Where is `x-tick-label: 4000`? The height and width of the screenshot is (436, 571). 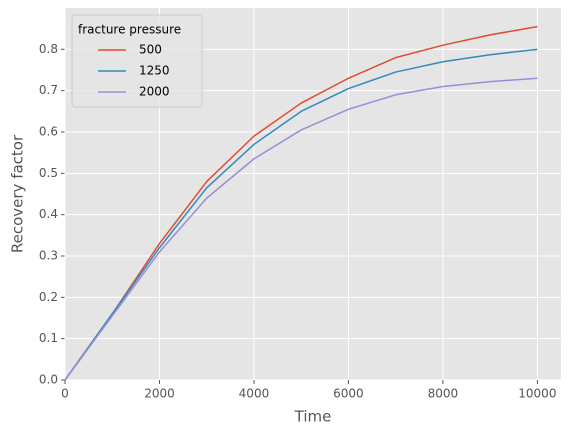
x-tick-label: 4000 is located at coordinates (254, 394).